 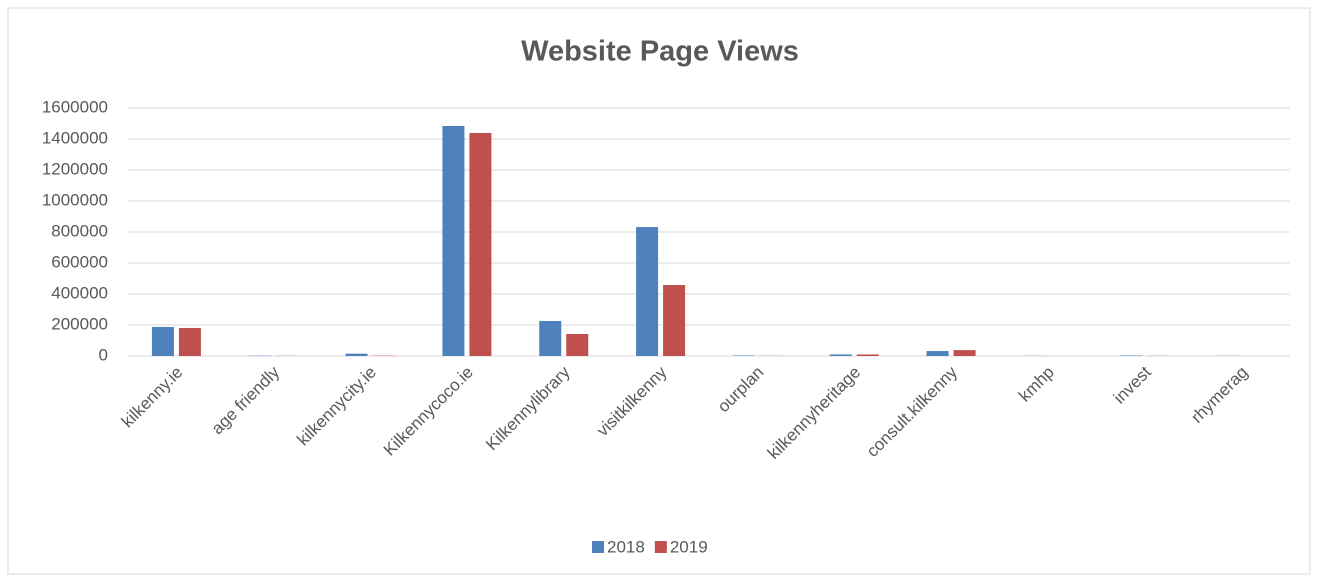 What do you see at coordinates (75, 137) in the screenshot?
I see `y-tick-label: 1400000` at bounding box center [75, 137].